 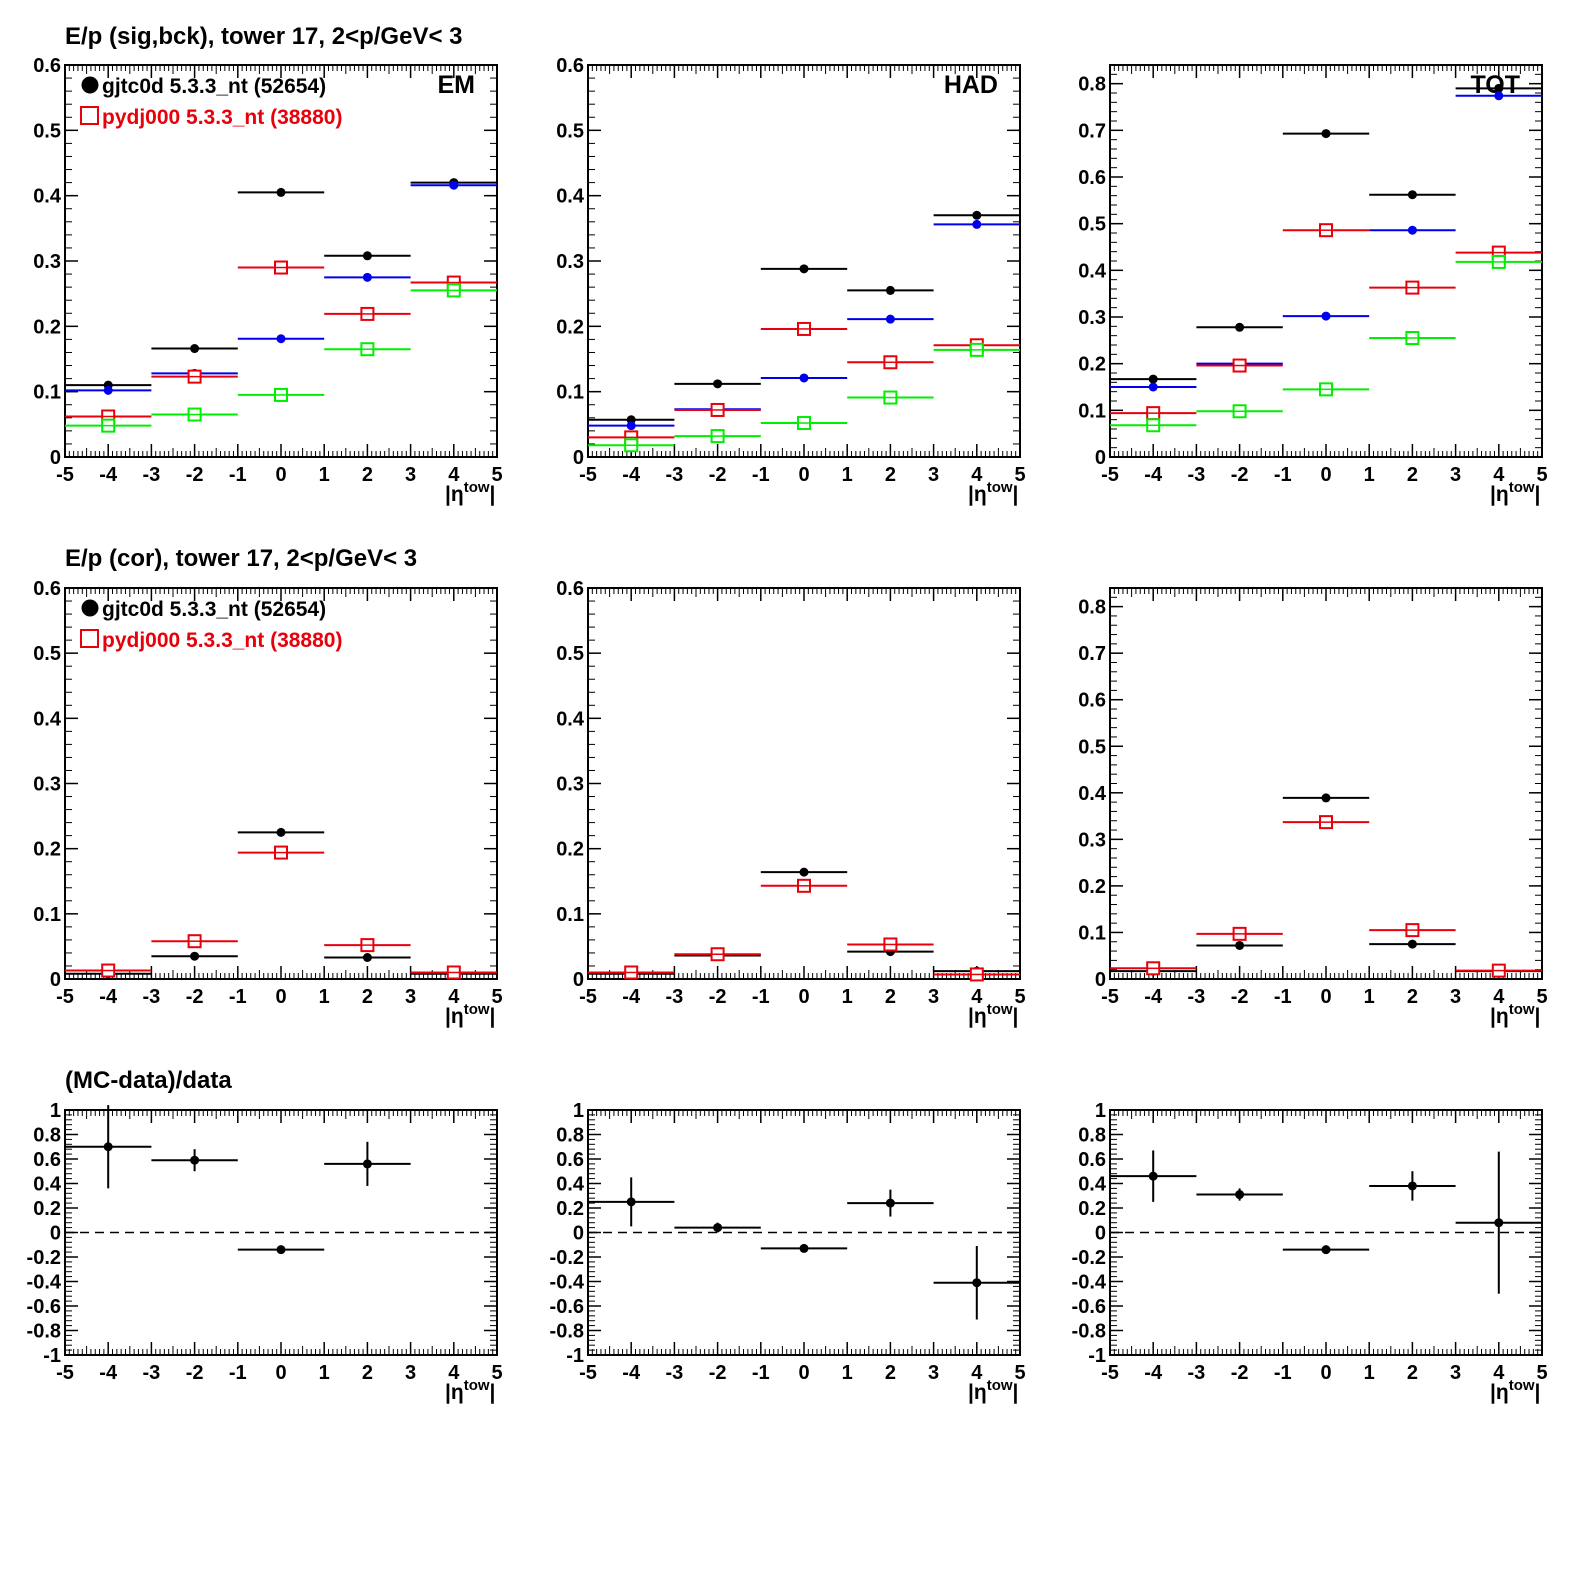 What do you see at coordinates (89, 638) in the screenshot?
I see `legend-marker-mc` at bounding box center [89, 638].